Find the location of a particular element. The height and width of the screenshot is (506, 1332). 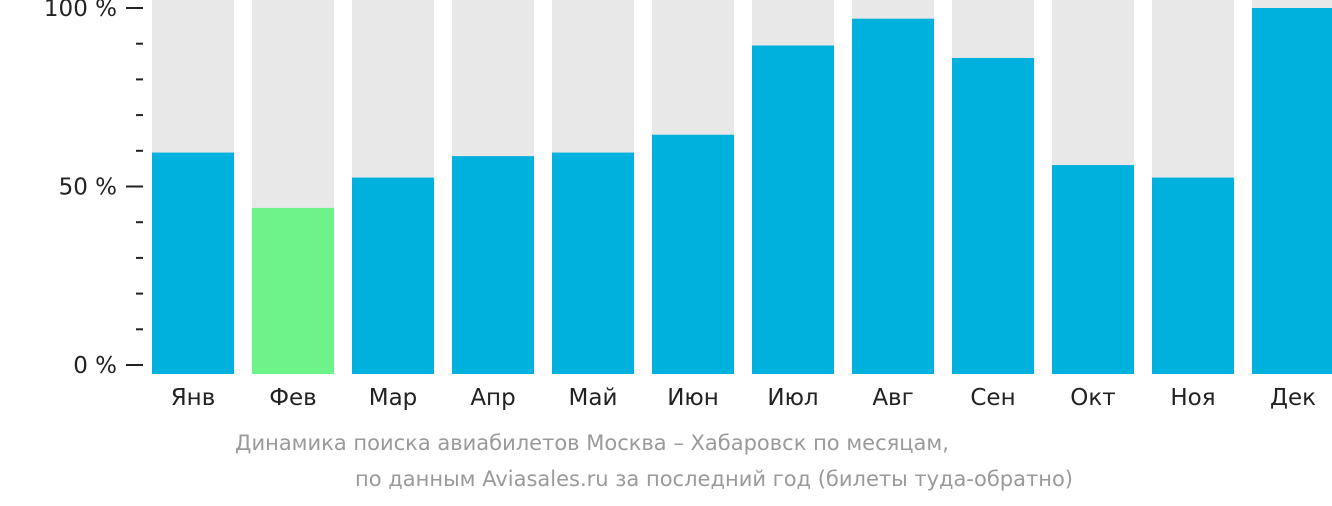

y-tick-label-100: 100 % is located at coordinates (80, 11).